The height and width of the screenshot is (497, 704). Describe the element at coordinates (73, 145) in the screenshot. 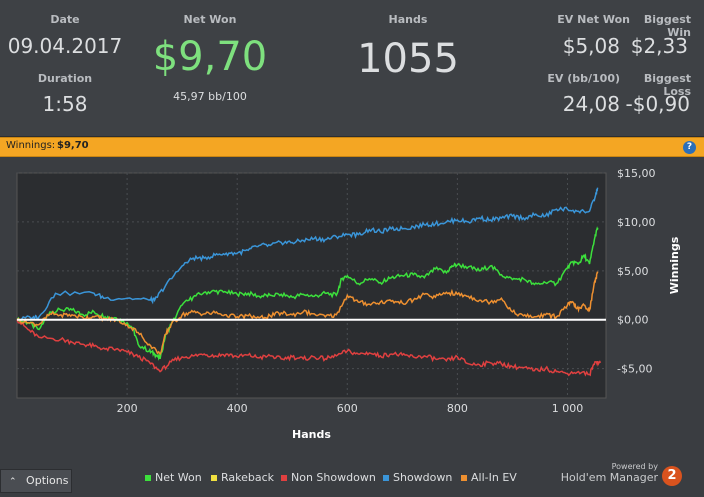

I see `winnings-value: $9,70` at that location.